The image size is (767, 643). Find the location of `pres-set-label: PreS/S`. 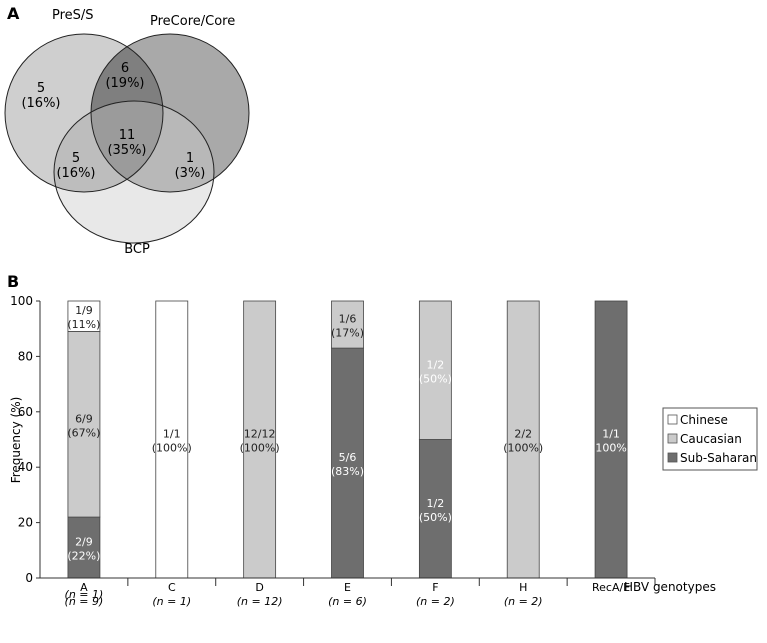

pres-set-label: PreS/S is located at coordinates (73, 15).